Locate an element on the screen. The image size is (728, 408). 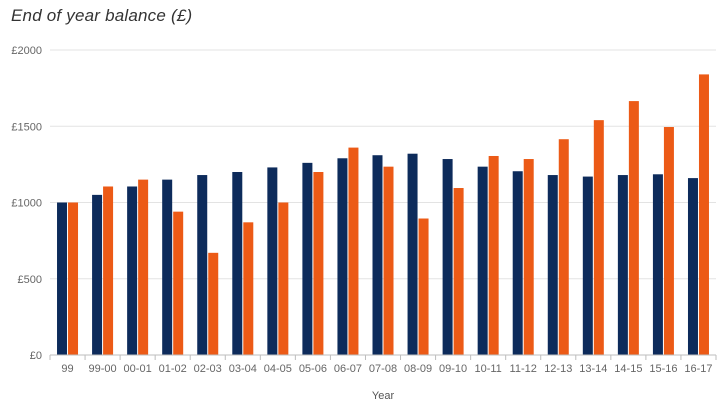
y-tick-label: £1500 is located at coordinates (26, 127).